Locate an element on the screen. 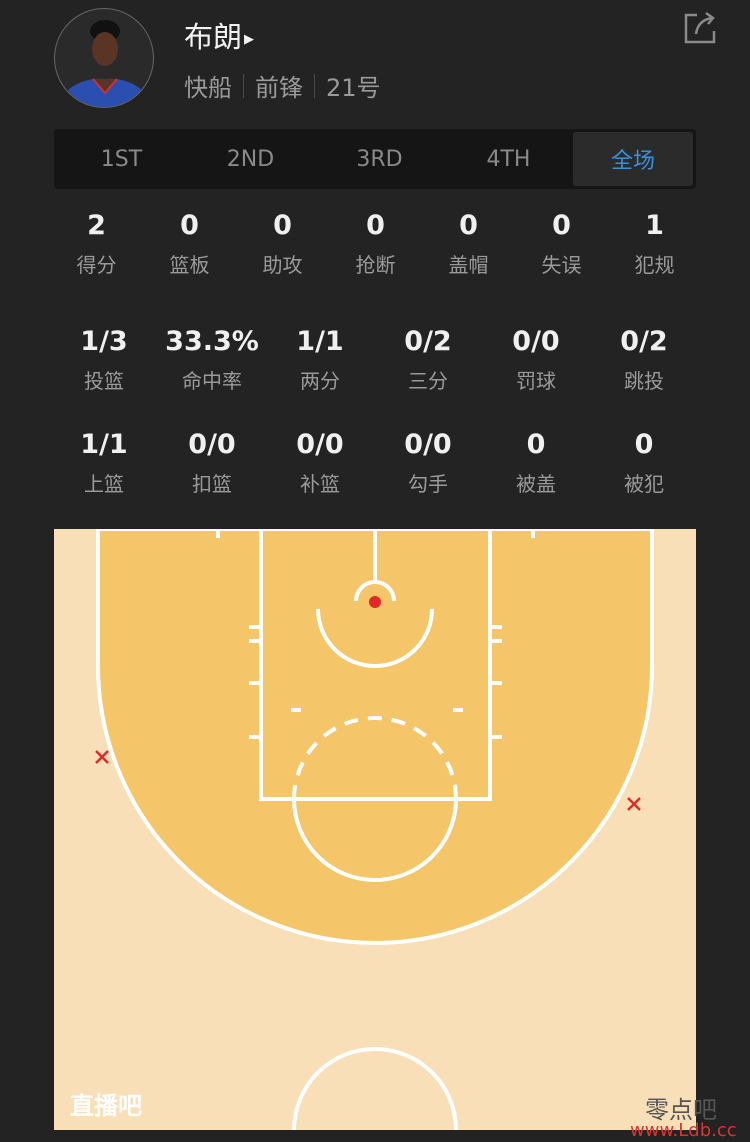  stat-label: 上篮 is located at coordinates (104, 484).